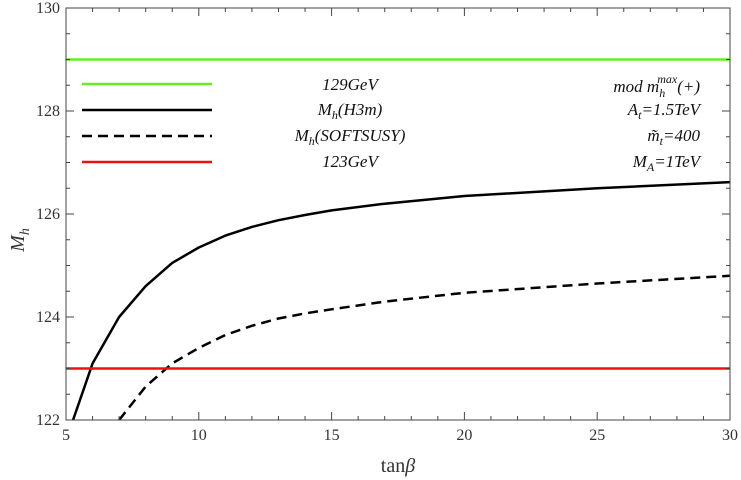 This screenshot has height=480, width=741. I want to click on annotation-mt: m̃t=400, so click(673, 137).